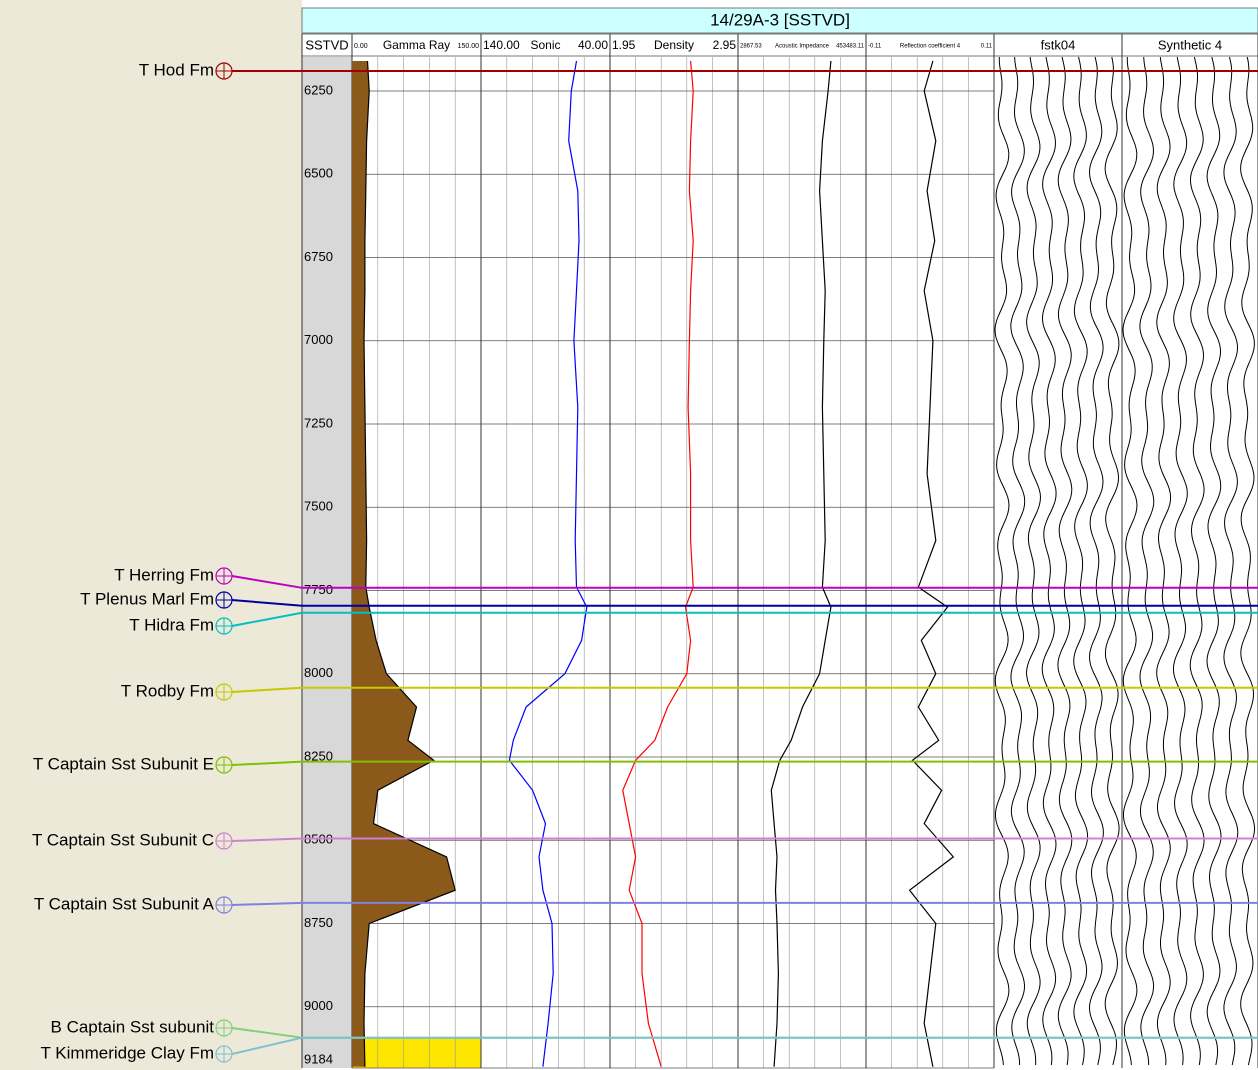 The image size is (1258, 1070). Describe the element at coordinates (593, 45) in the screenshot. I see `track-max-label: 40.00` at that location.